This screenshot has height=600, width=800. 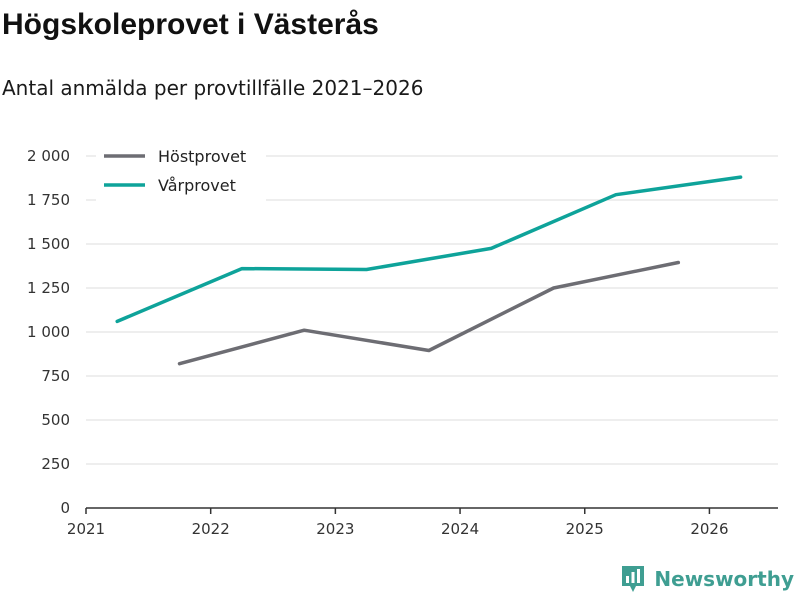 What do you see at coordinates (48, 332) in the screenshot?
I see `y-tick-label: 1 000` at bounding box center [48, 332].